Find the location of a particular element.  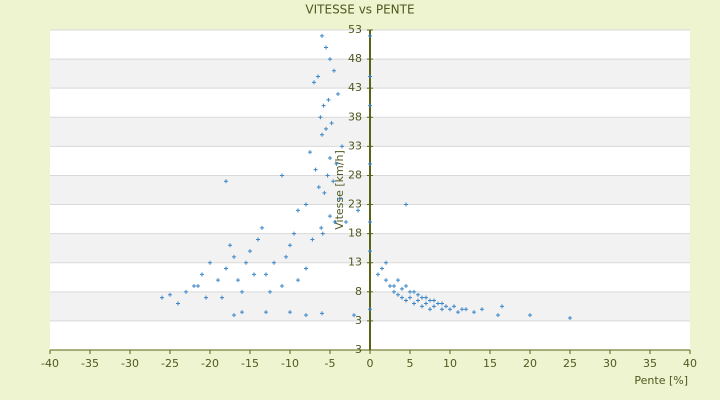

x-tick-label: 25 is located at coordinates (570, 363).